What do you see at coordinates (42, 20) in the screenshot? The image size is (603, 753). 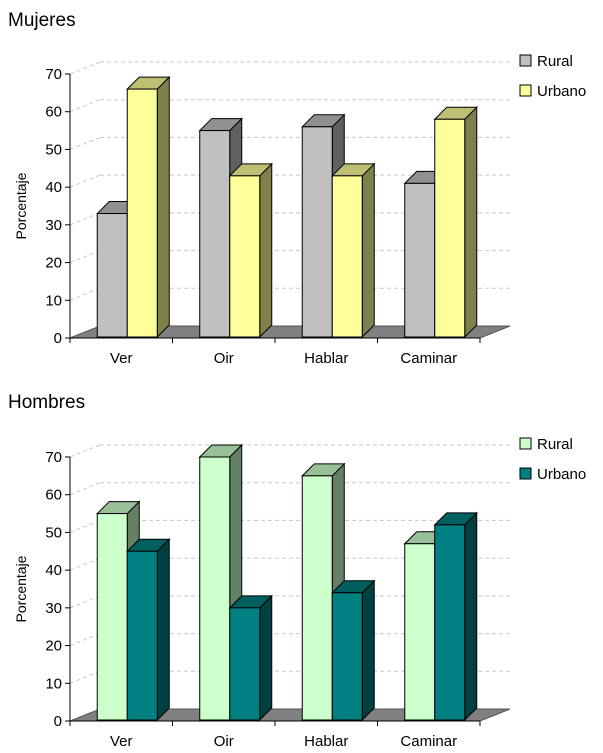 I see `chart-title-mujeres: Mujeres` at bounding box center [42, 20].